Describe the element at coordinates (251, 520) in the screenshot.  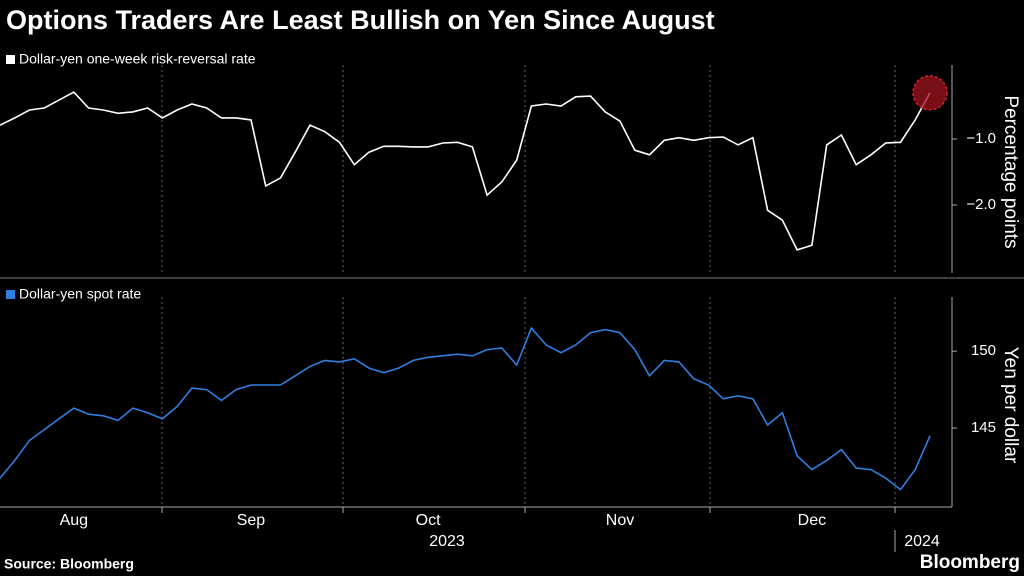
I see `x-tick-label: Sep` at that location.